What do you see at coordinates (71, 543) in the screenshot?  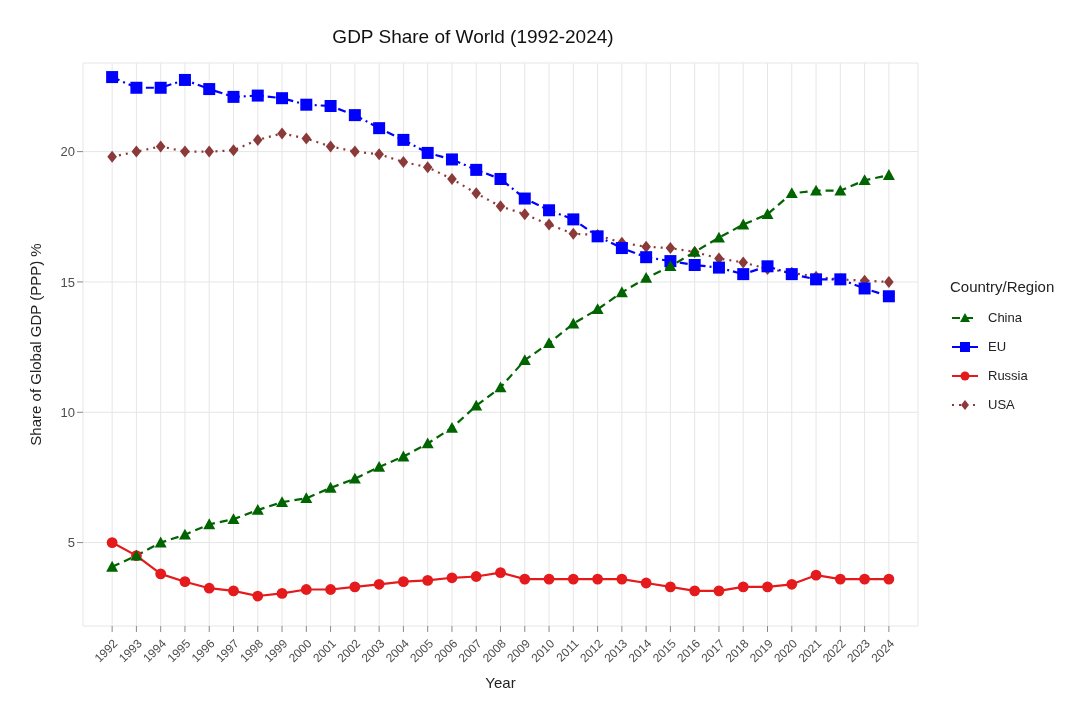 I see `y-tick-label: 5` at bounding box center [71, 543].